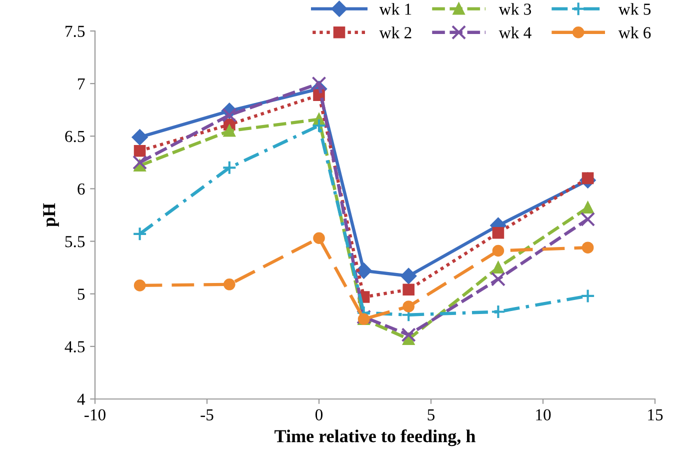  I want to click on y-tick-label: 7.5, so click(75, 32).